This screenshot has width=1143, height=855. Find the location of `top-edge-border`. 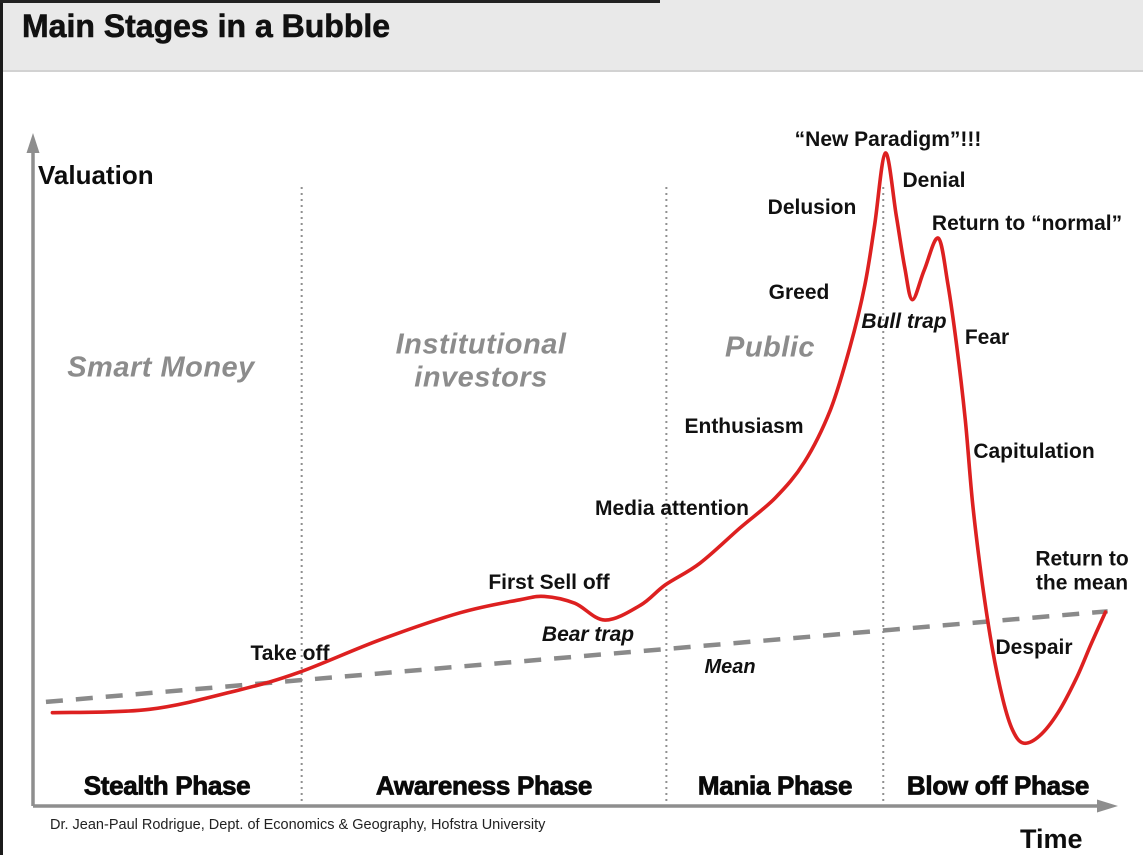

top-edge-border is located at coordinates (330, 1).